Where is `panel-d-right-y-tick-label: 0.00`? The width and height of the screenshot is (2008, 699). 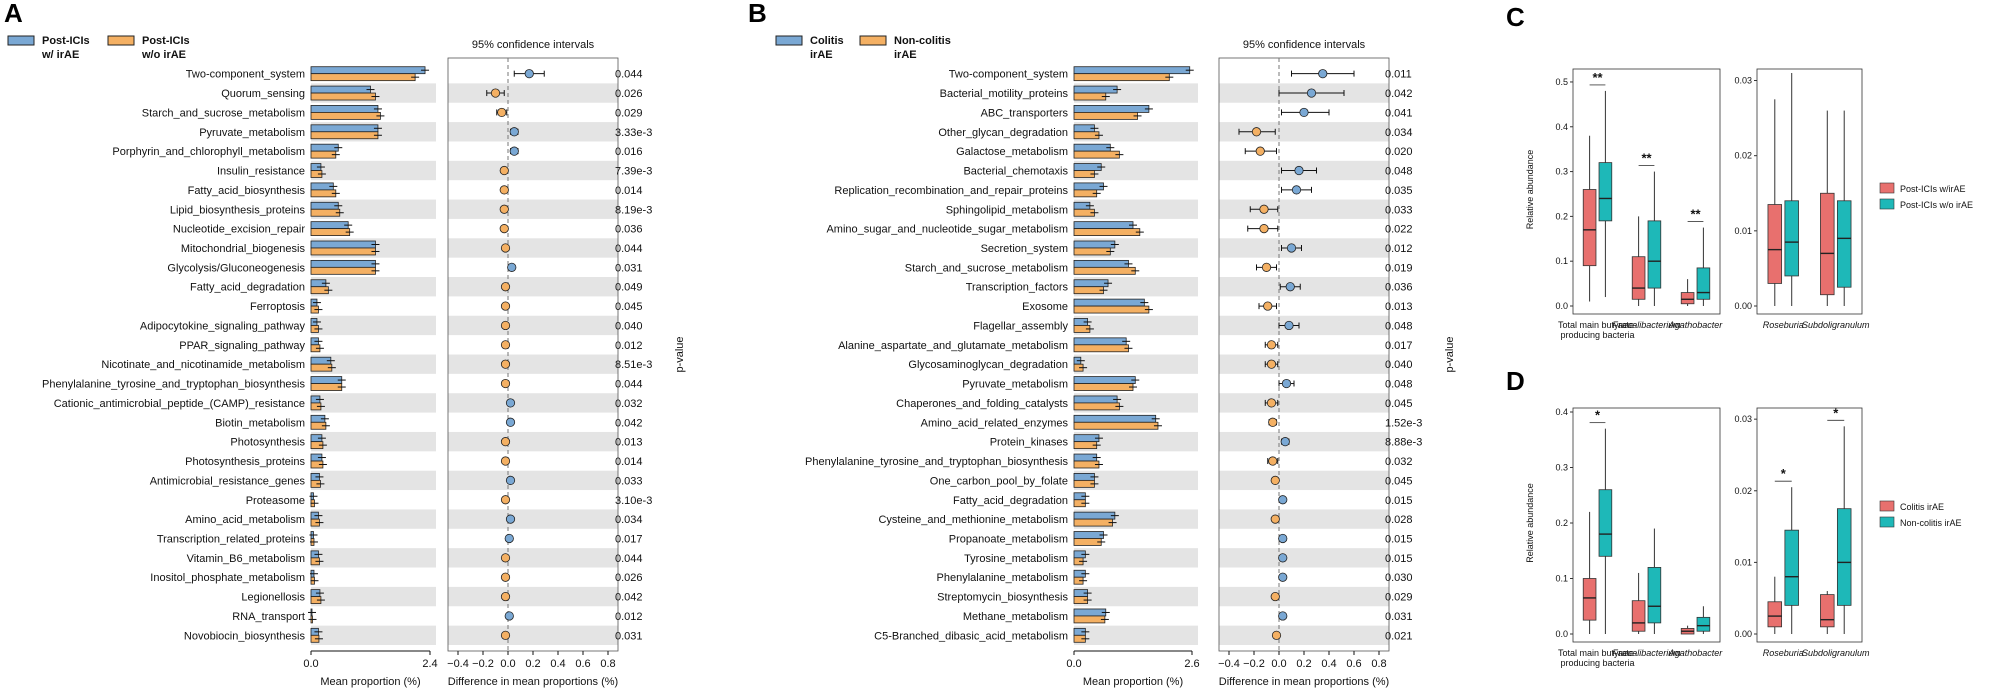 panel-d-right-y-tick-label: 0.00 is located at coordinates (1743, 634).